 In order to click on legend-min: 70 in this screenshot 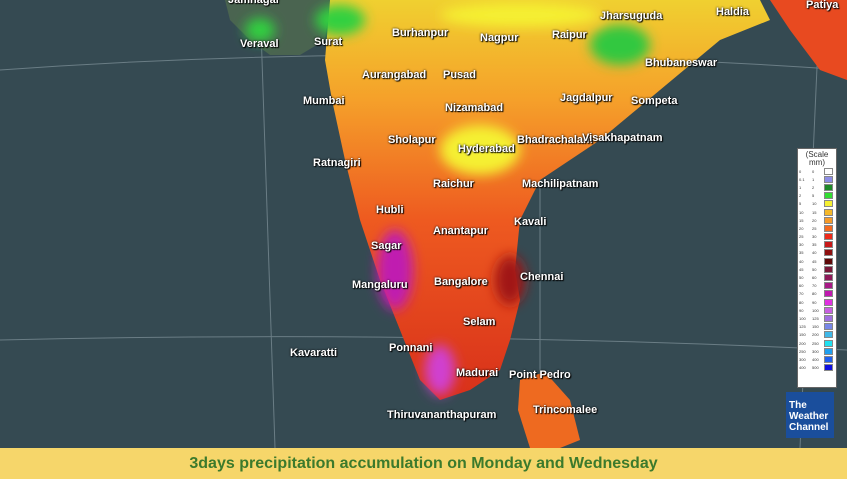, I will do `click(801, 294)`.